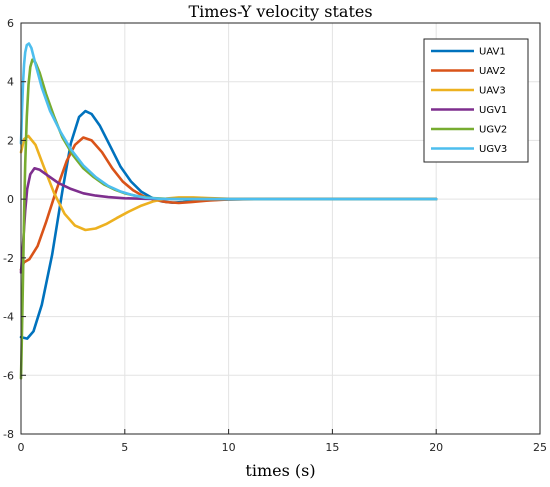 The image size is (550, 487). Describe the element at coordinates (436, 447) in the screenshot. I see `x-tick-label: 20` at that location.